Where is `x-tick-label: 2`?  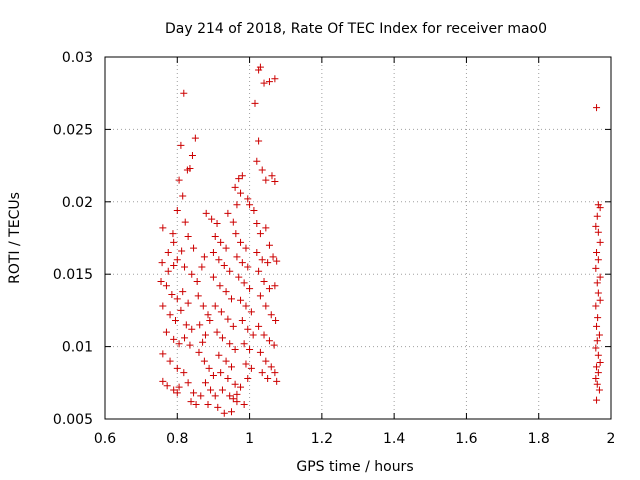 x-tick-label: 2 is located at coordinates (611, 439).